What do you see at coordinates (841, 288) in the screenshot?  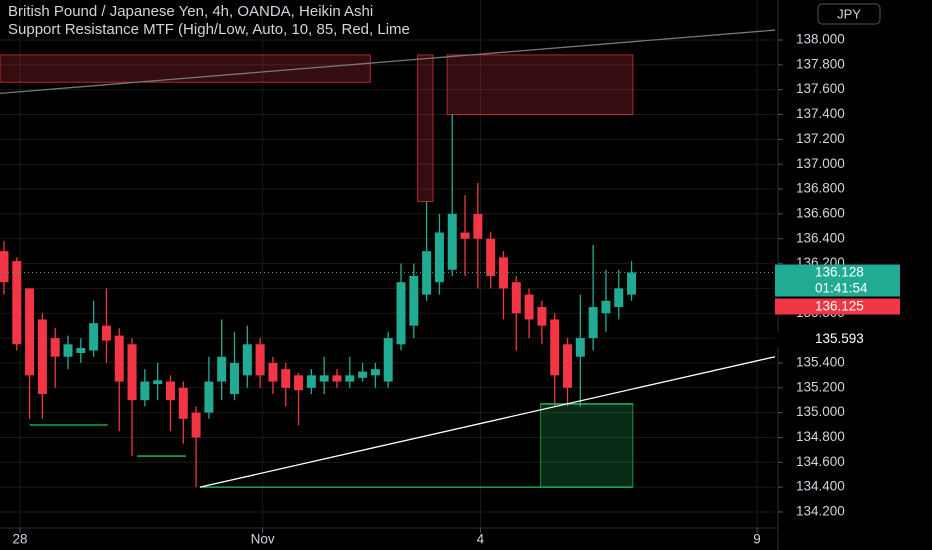 I see `countdown-label: 01:41:54` at bounding box center [841, 288].